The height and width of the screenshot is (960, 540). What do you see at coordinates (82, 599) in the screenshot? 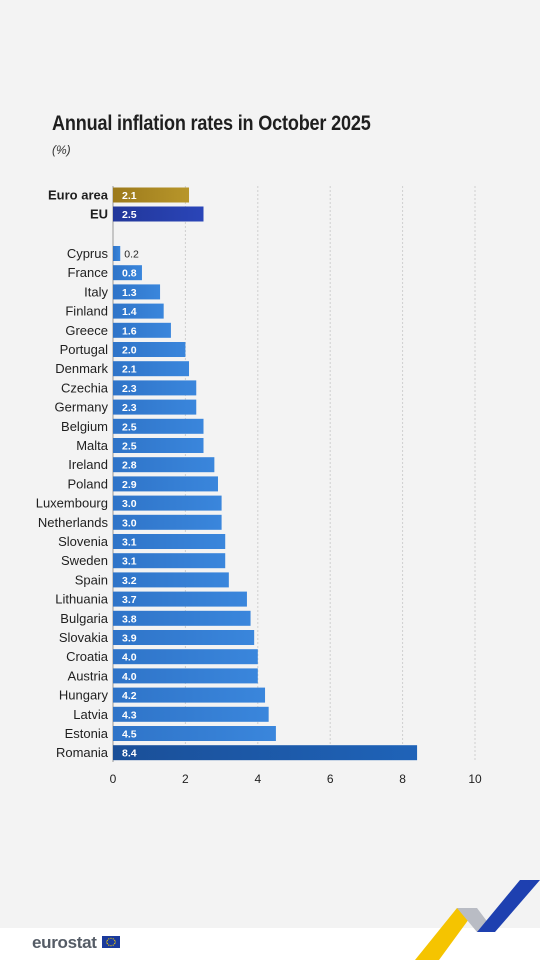
I see `category-label: Lithuania` at bounding box center [82, 599].